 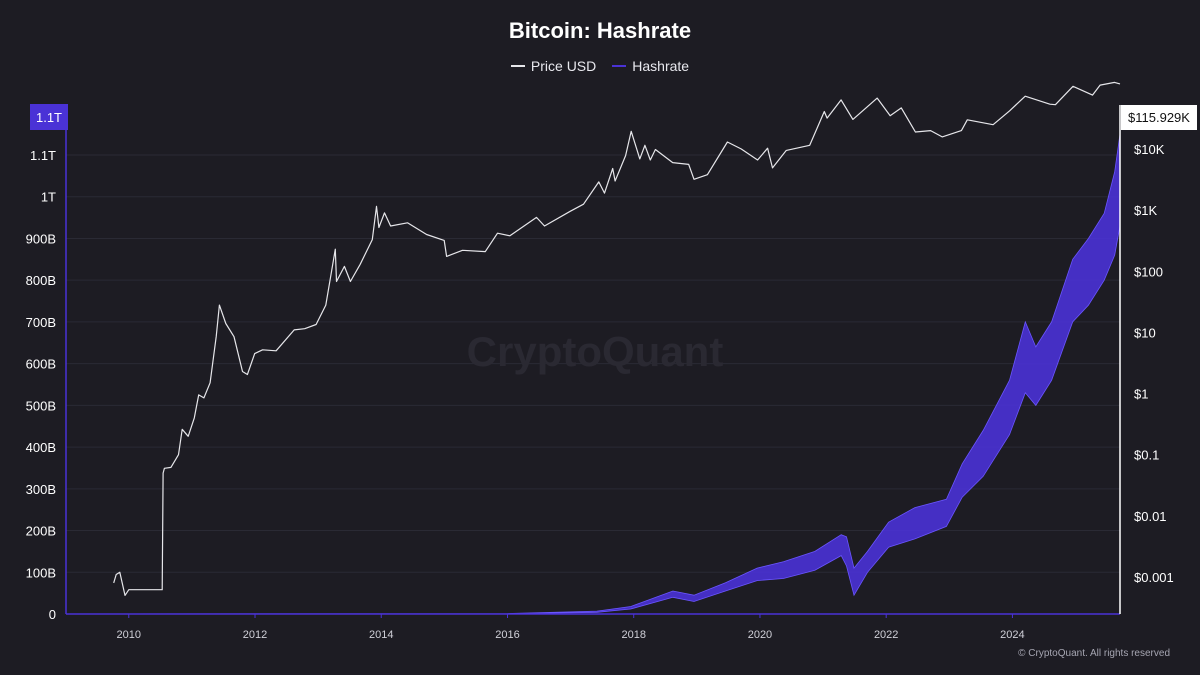 I want to click on y-right-tick-label: $1K, so click(x=1145, y=210).